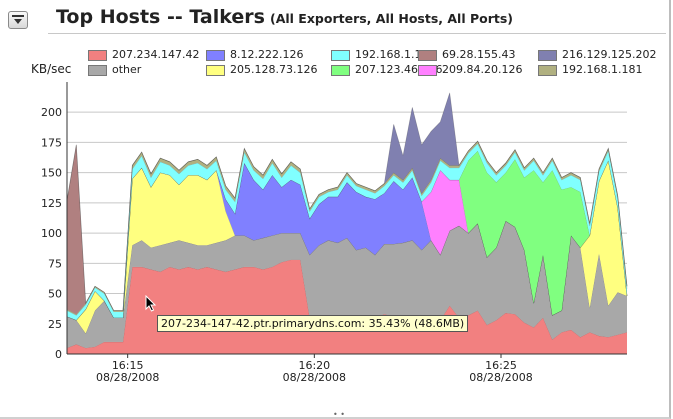 This screenshot has height=419, width=673. Describe the element at coordinates (128, 365) in the screenshot. I see `x-tick-label: 16:15` at that location.